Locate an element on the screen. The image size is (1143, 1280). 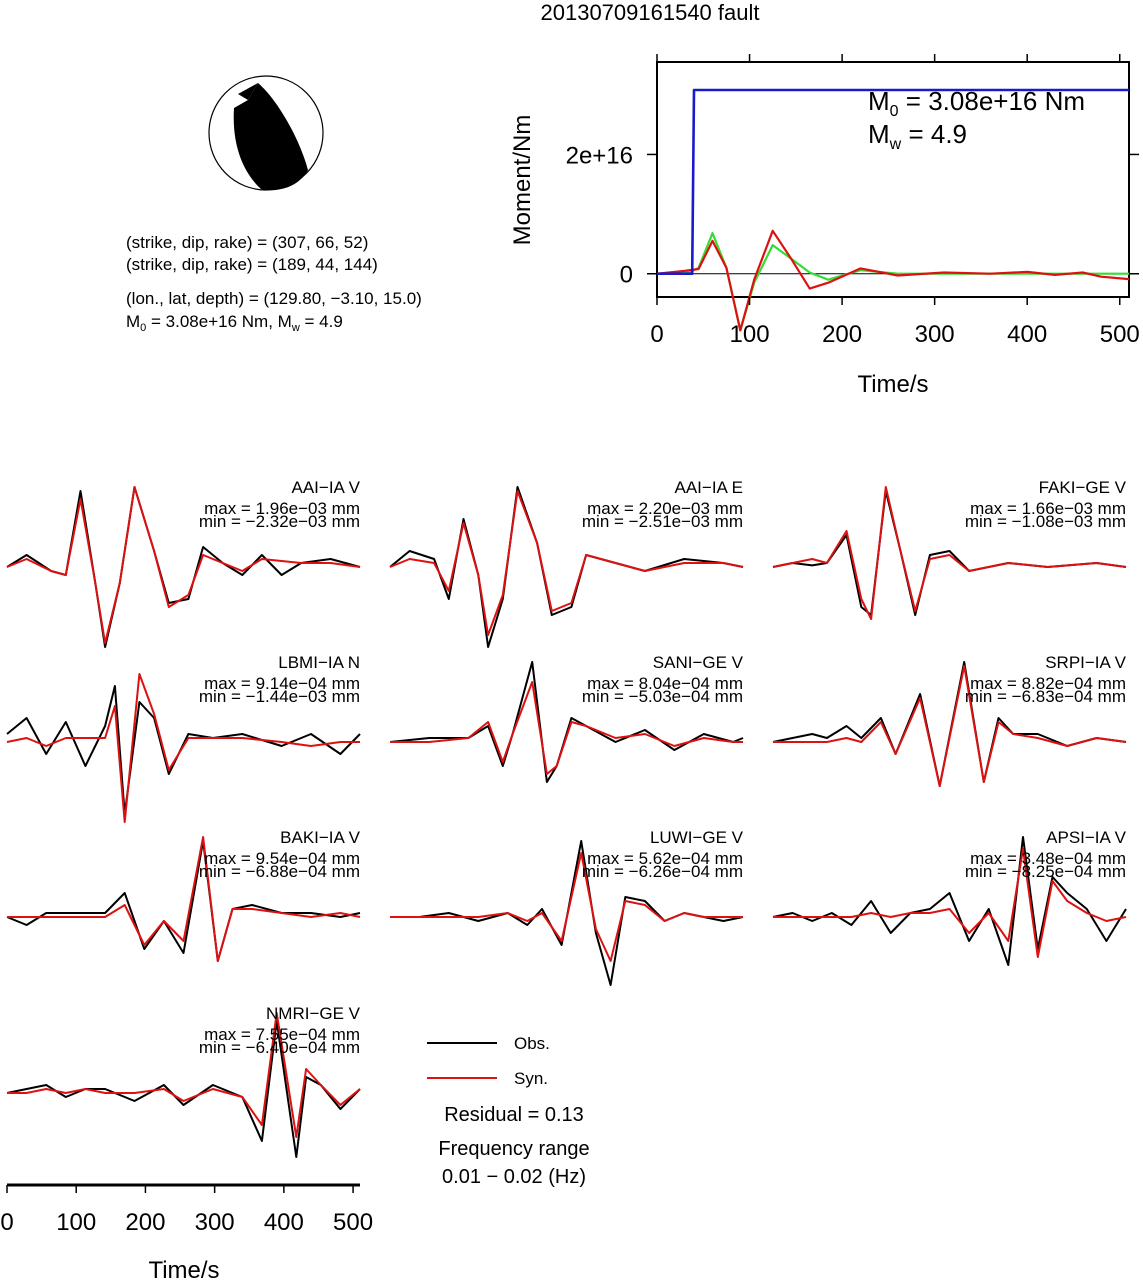
station-min: min = −6.40e−04 mm is located at coordinates (279, 1047).